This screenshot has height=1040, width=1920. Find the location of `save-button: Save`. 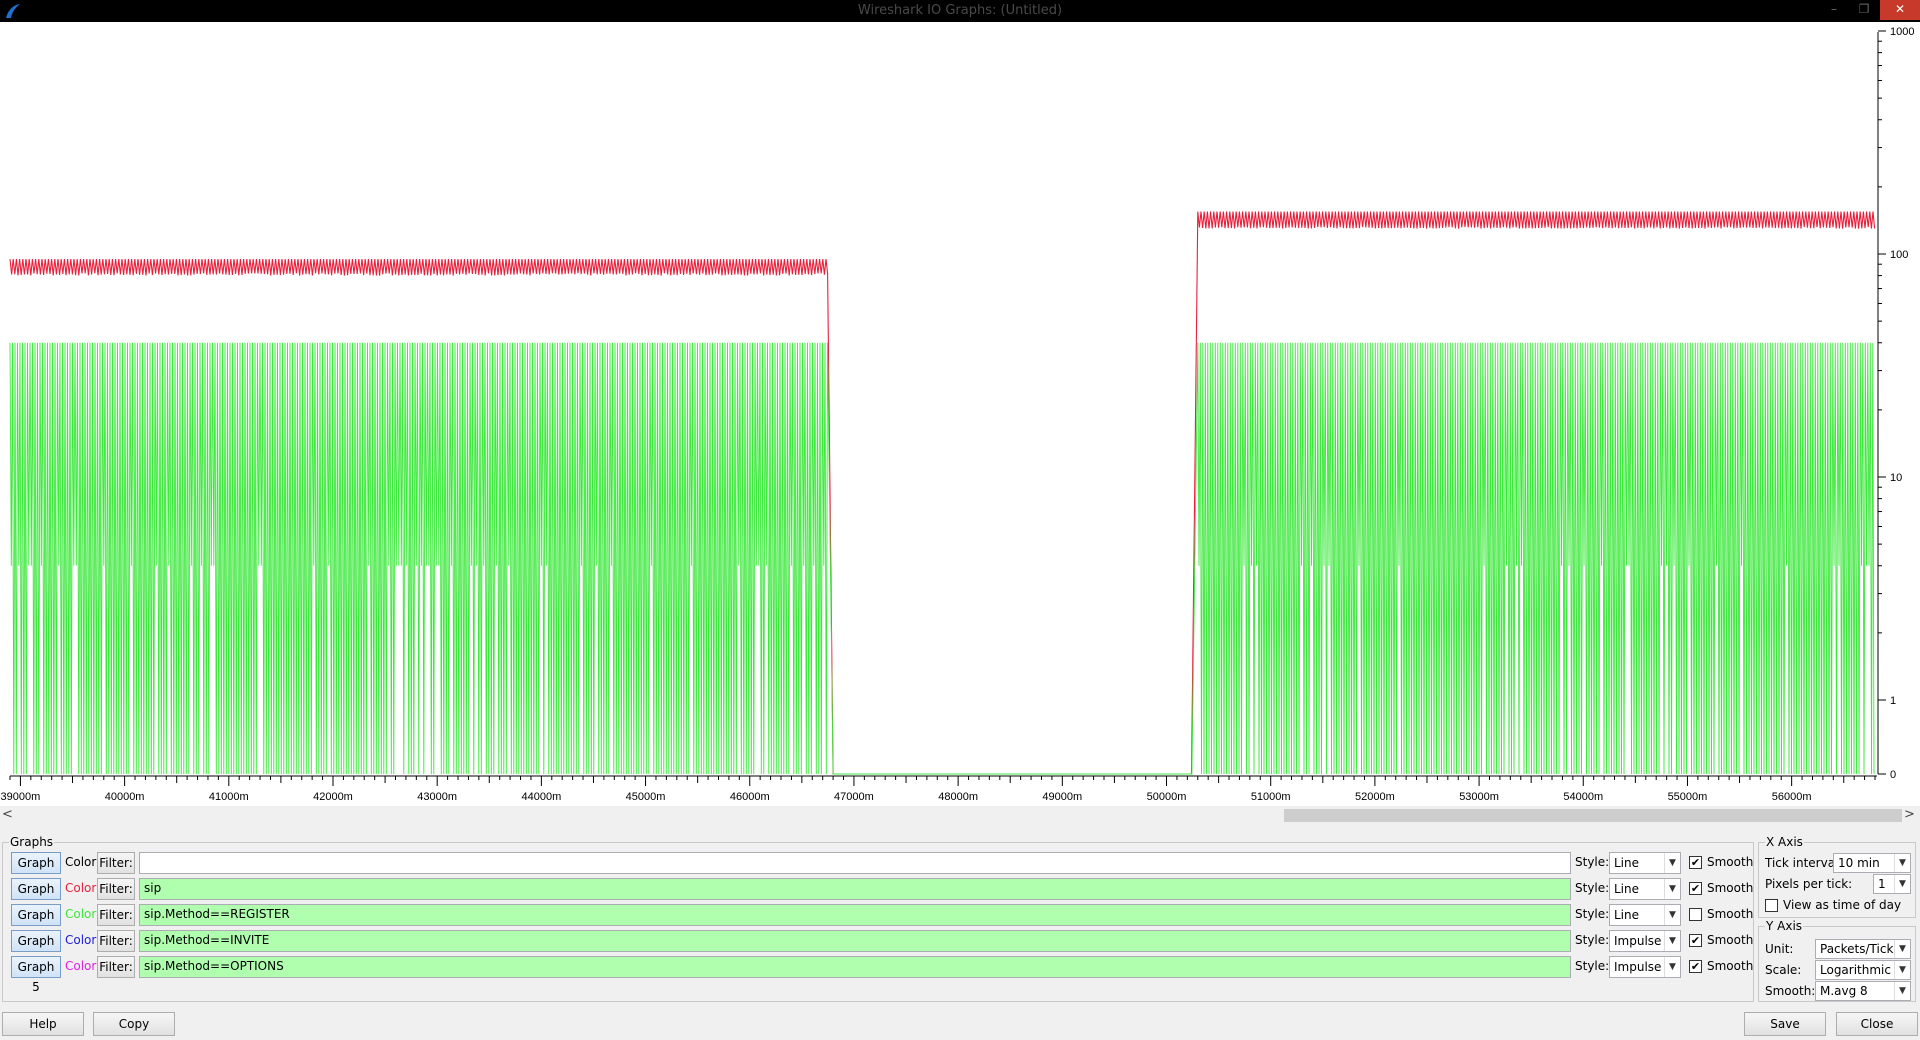

save-button: Save is located at coordinates (1785, 1024).